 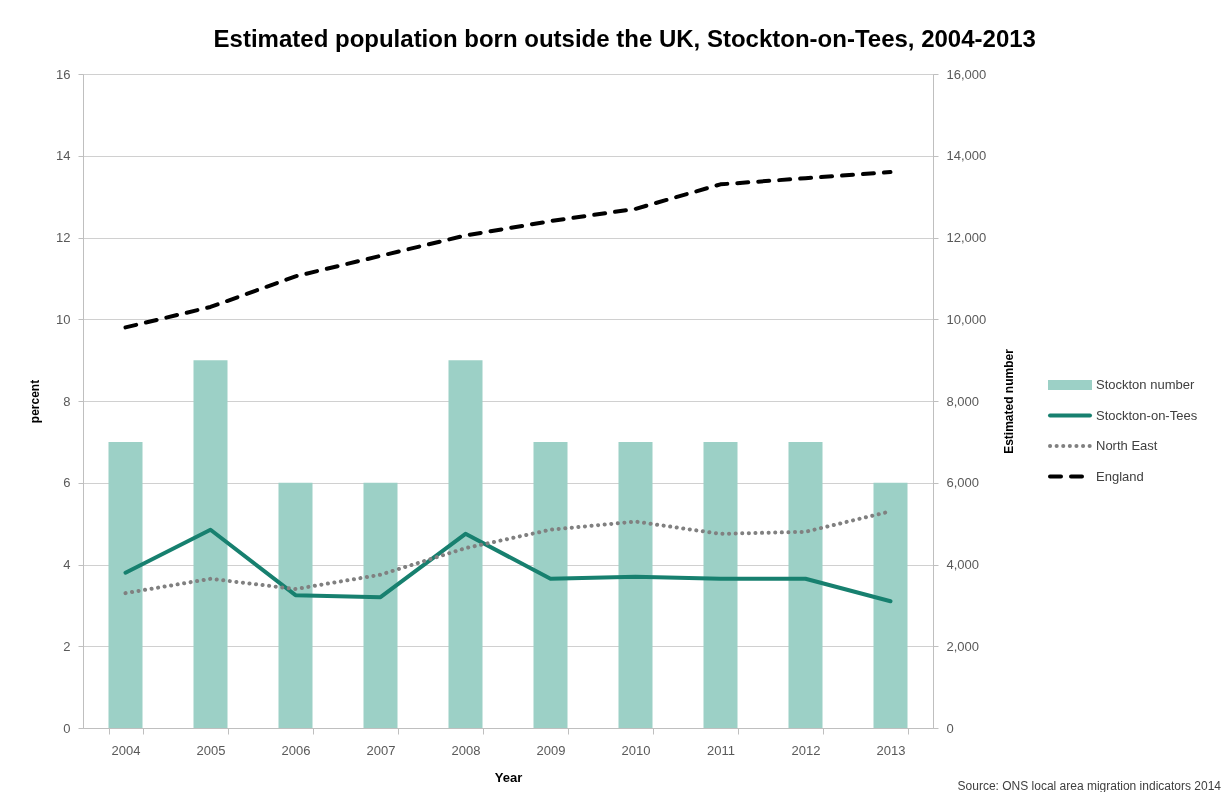 I want to click on legend-label: Stockton number, so click(x=1145, y=384).